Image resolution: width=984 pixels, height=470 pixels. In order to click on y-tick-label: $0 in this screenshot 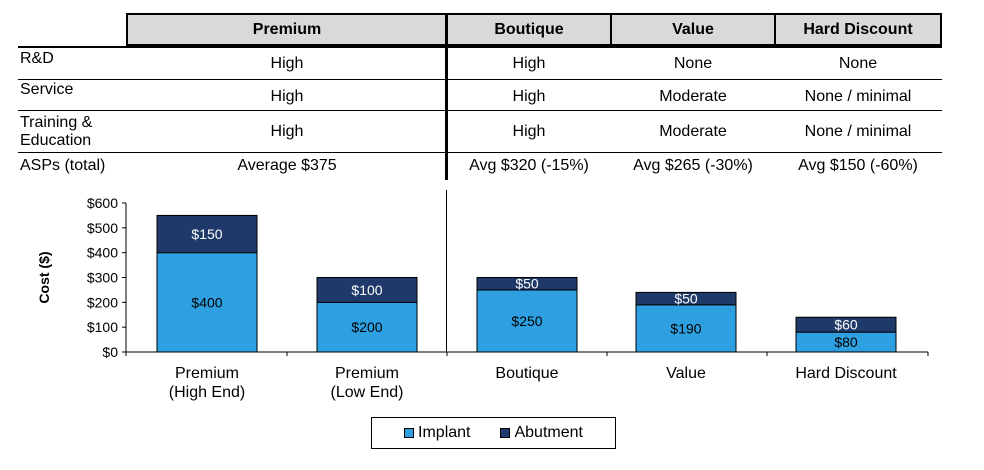, I will do `click(110, 352)`.